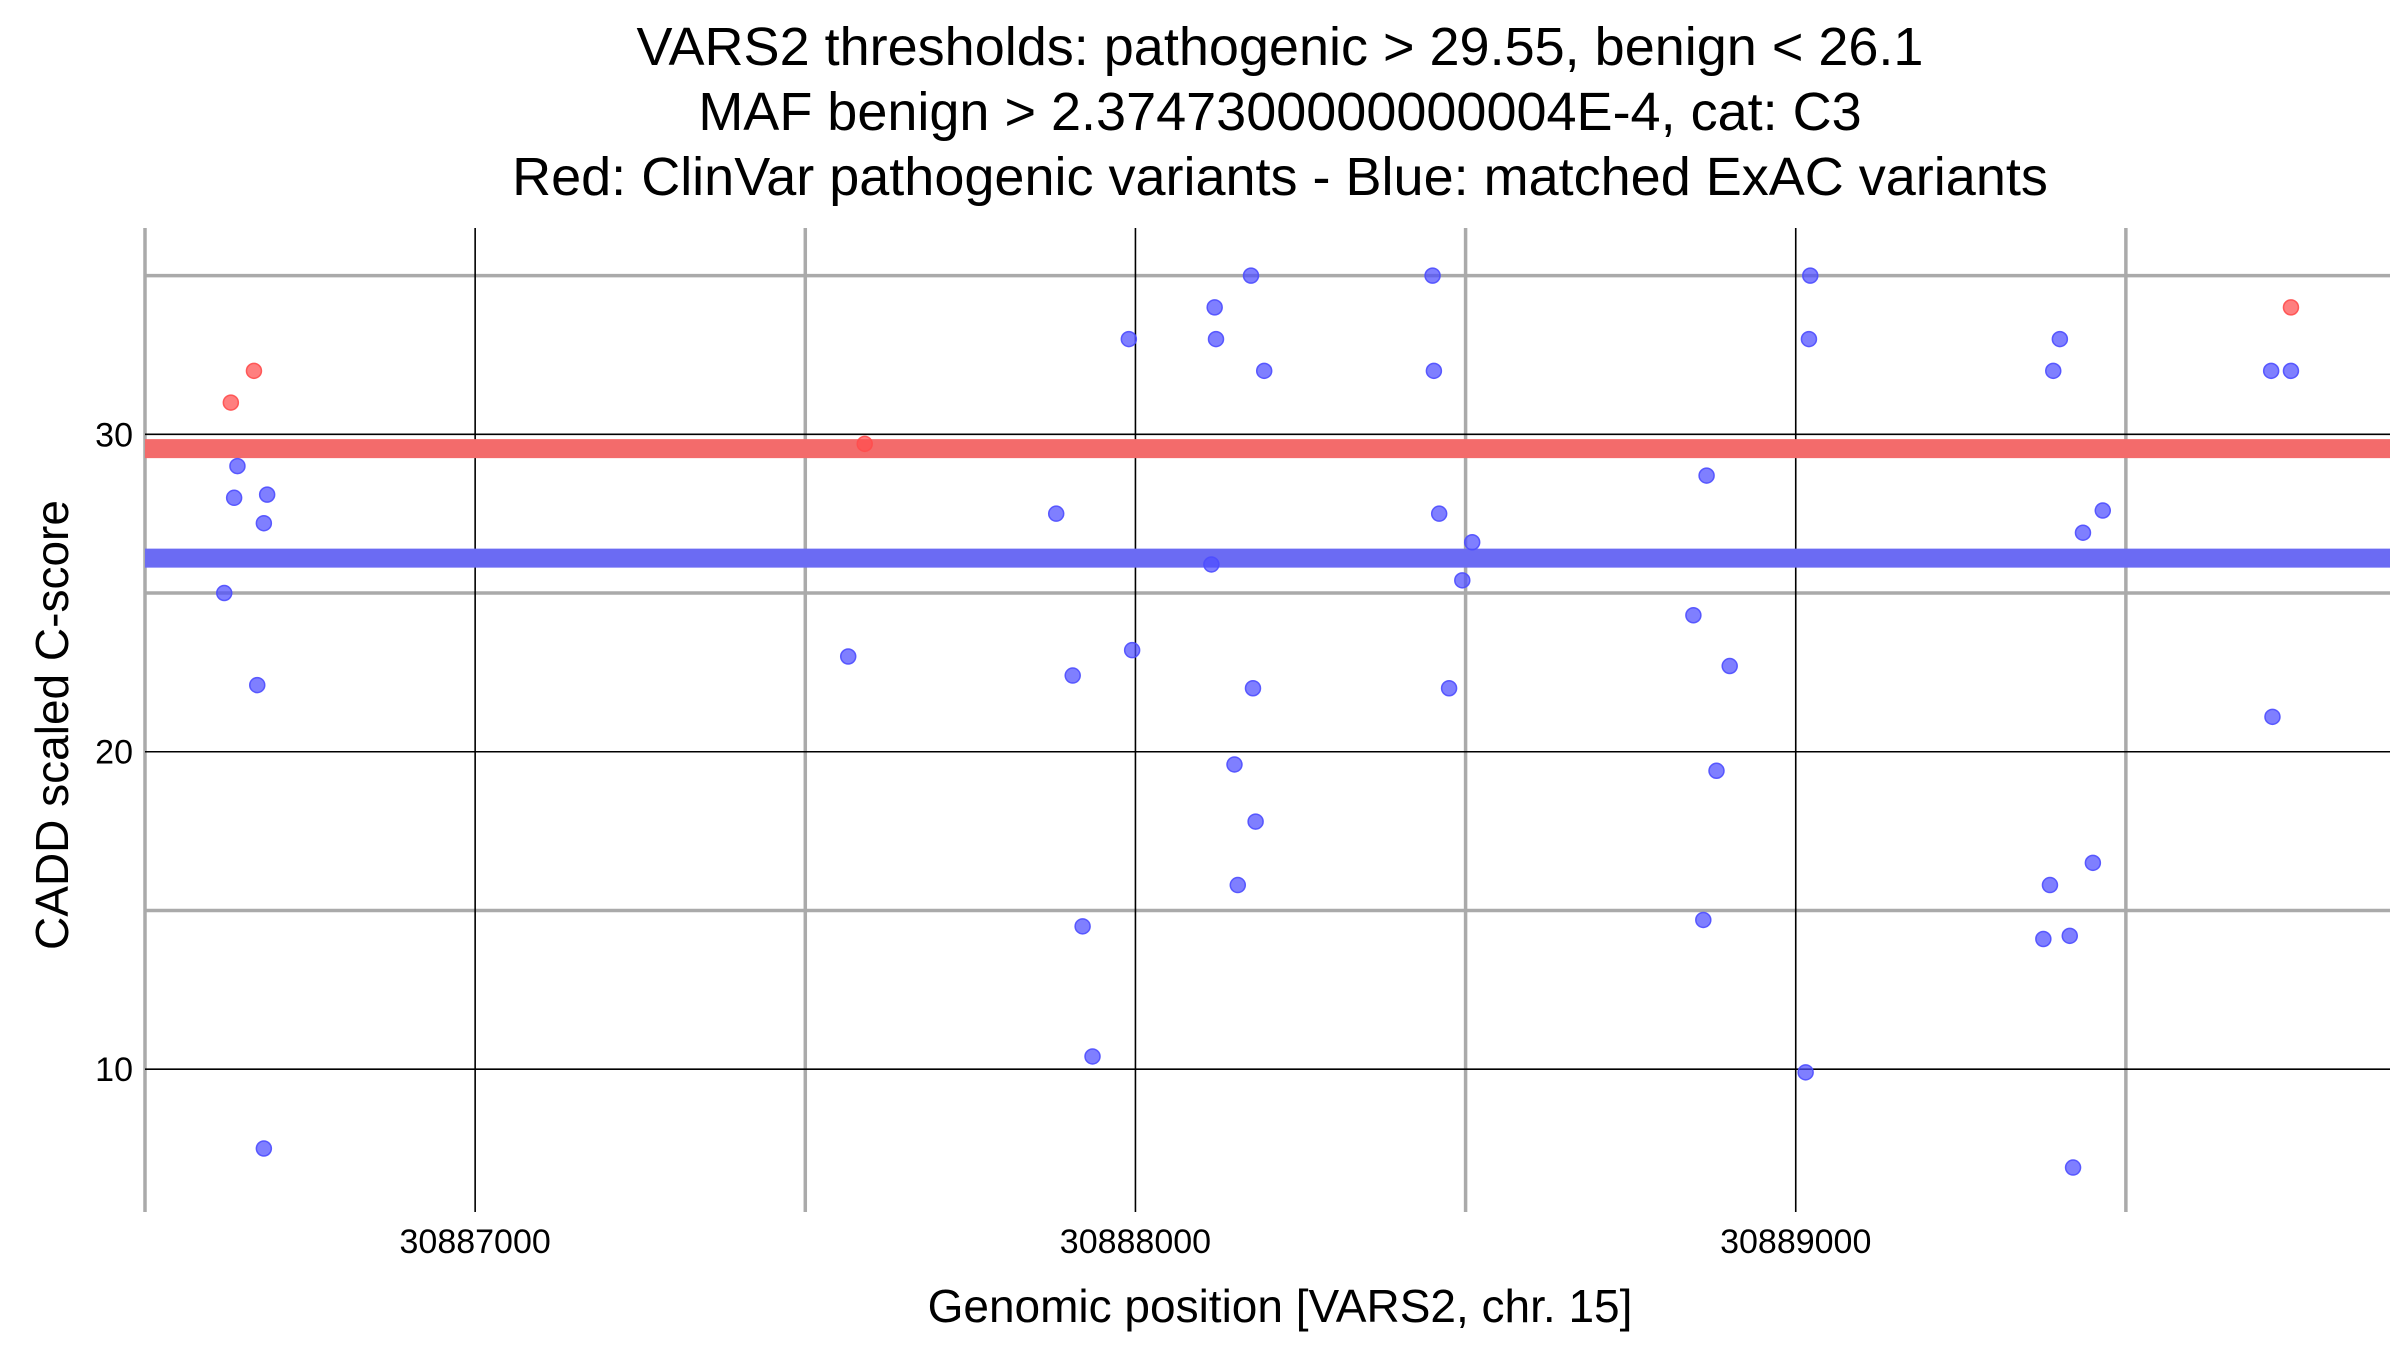  Describe the element at coordinates (114, 435) in the screenshot. I see `y-tick-label: 30` at that location.